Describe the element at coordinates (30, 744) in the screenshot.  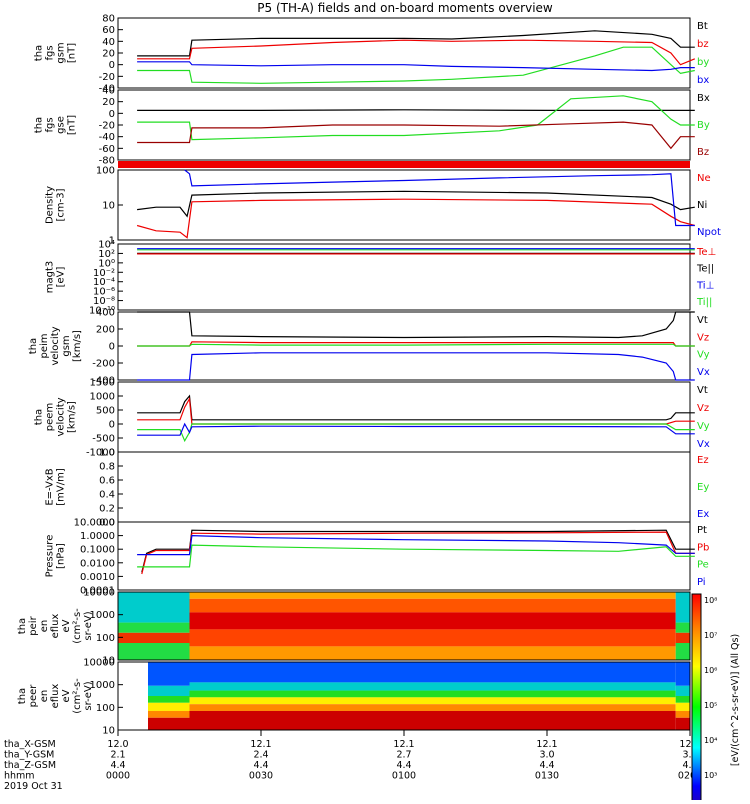
I see `x-row-label: tha_X-GSM` at that location.